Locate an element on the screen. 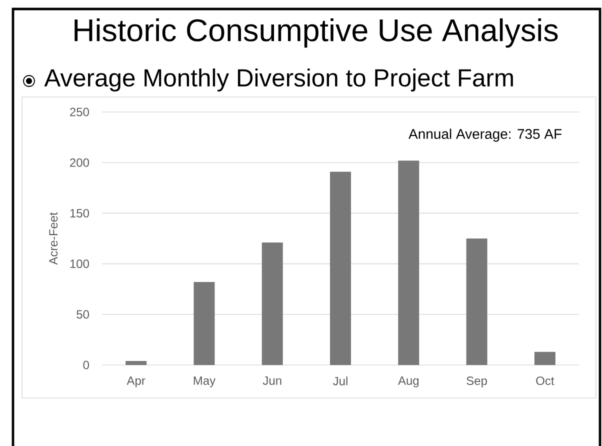  chart-title: Historic Consumptive Use Analysis is located at coordinates (316, 33).